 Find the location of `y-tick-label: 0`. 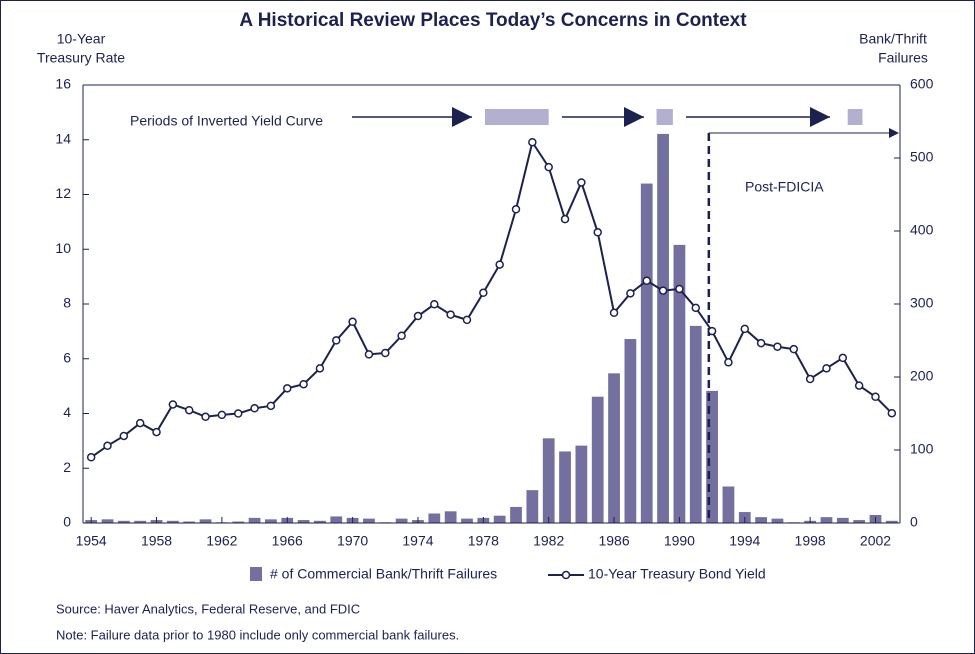

y-tick-label: 0 is located at coordinates (67, 522).